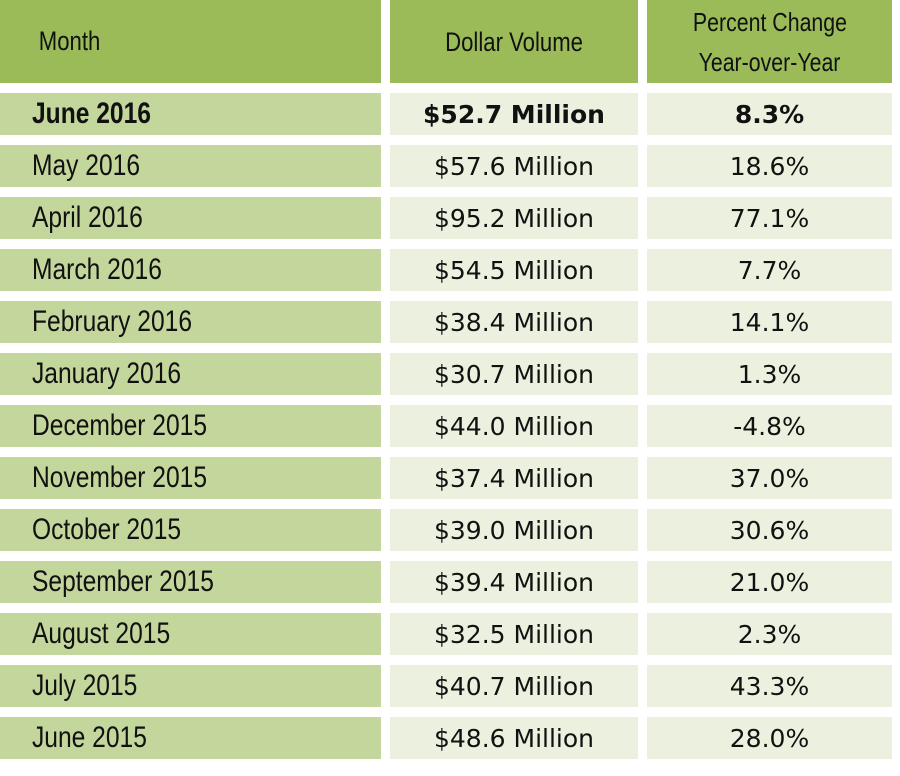 The width and height of the screenshot is (900, 776). I want to click on header-month: Month, so click(190, 41).